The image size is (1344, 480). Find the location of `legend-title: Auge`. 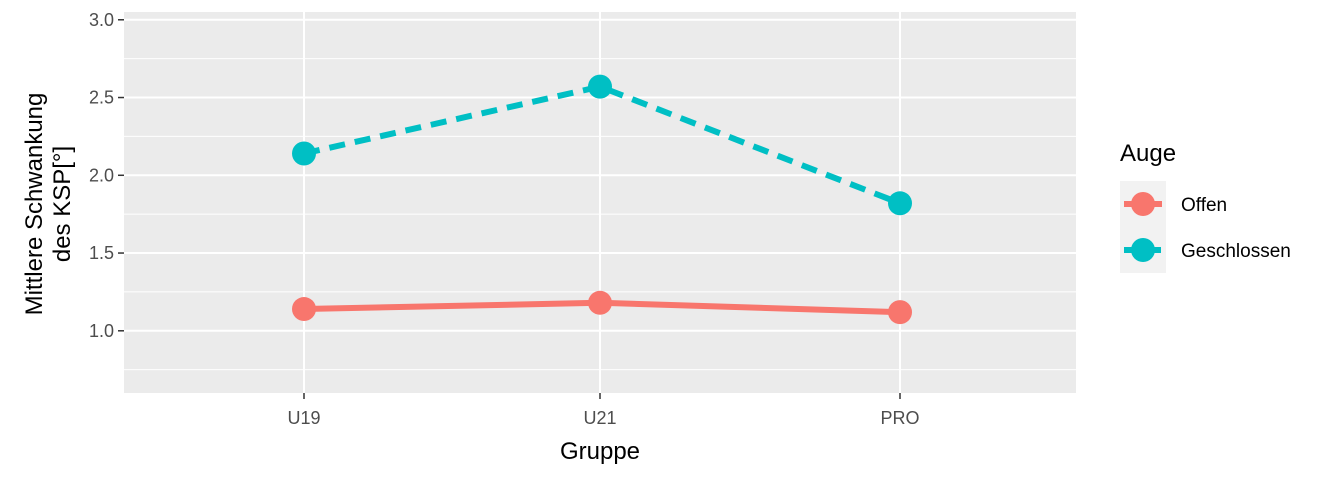

legend-title: Auge is located at coordinates (1148, 153).